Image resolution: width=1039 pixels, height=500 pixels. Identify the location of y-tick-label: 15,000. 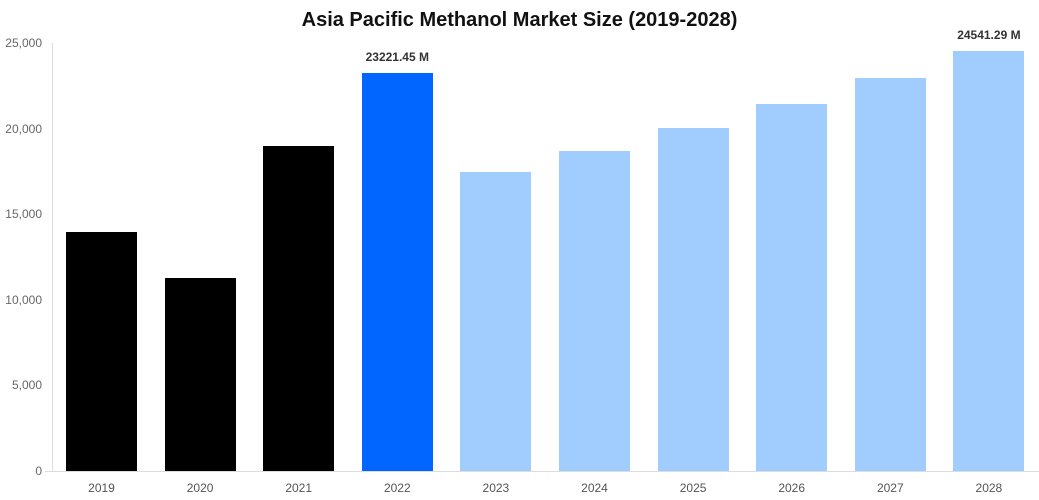
(23, 214).